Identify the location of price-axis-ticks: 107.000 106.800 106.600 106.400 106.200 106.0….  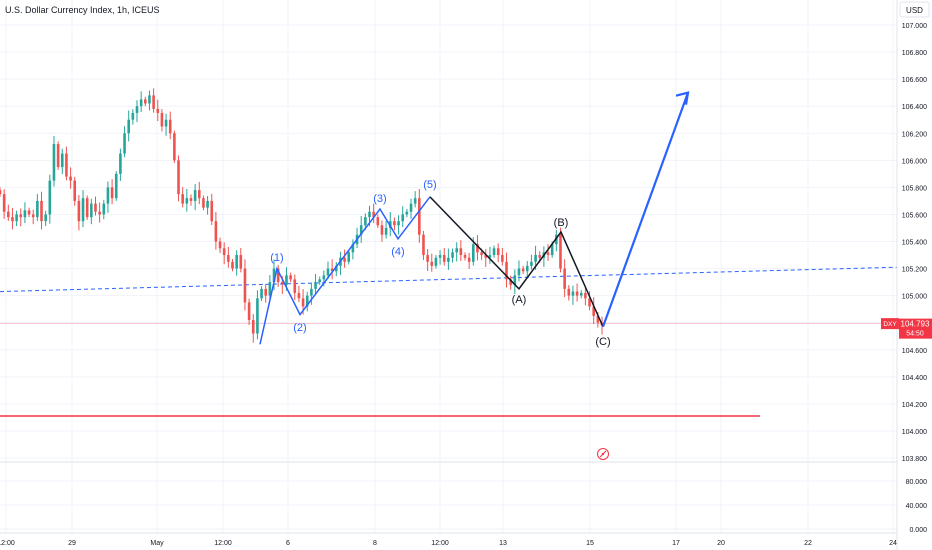
(914, 243).